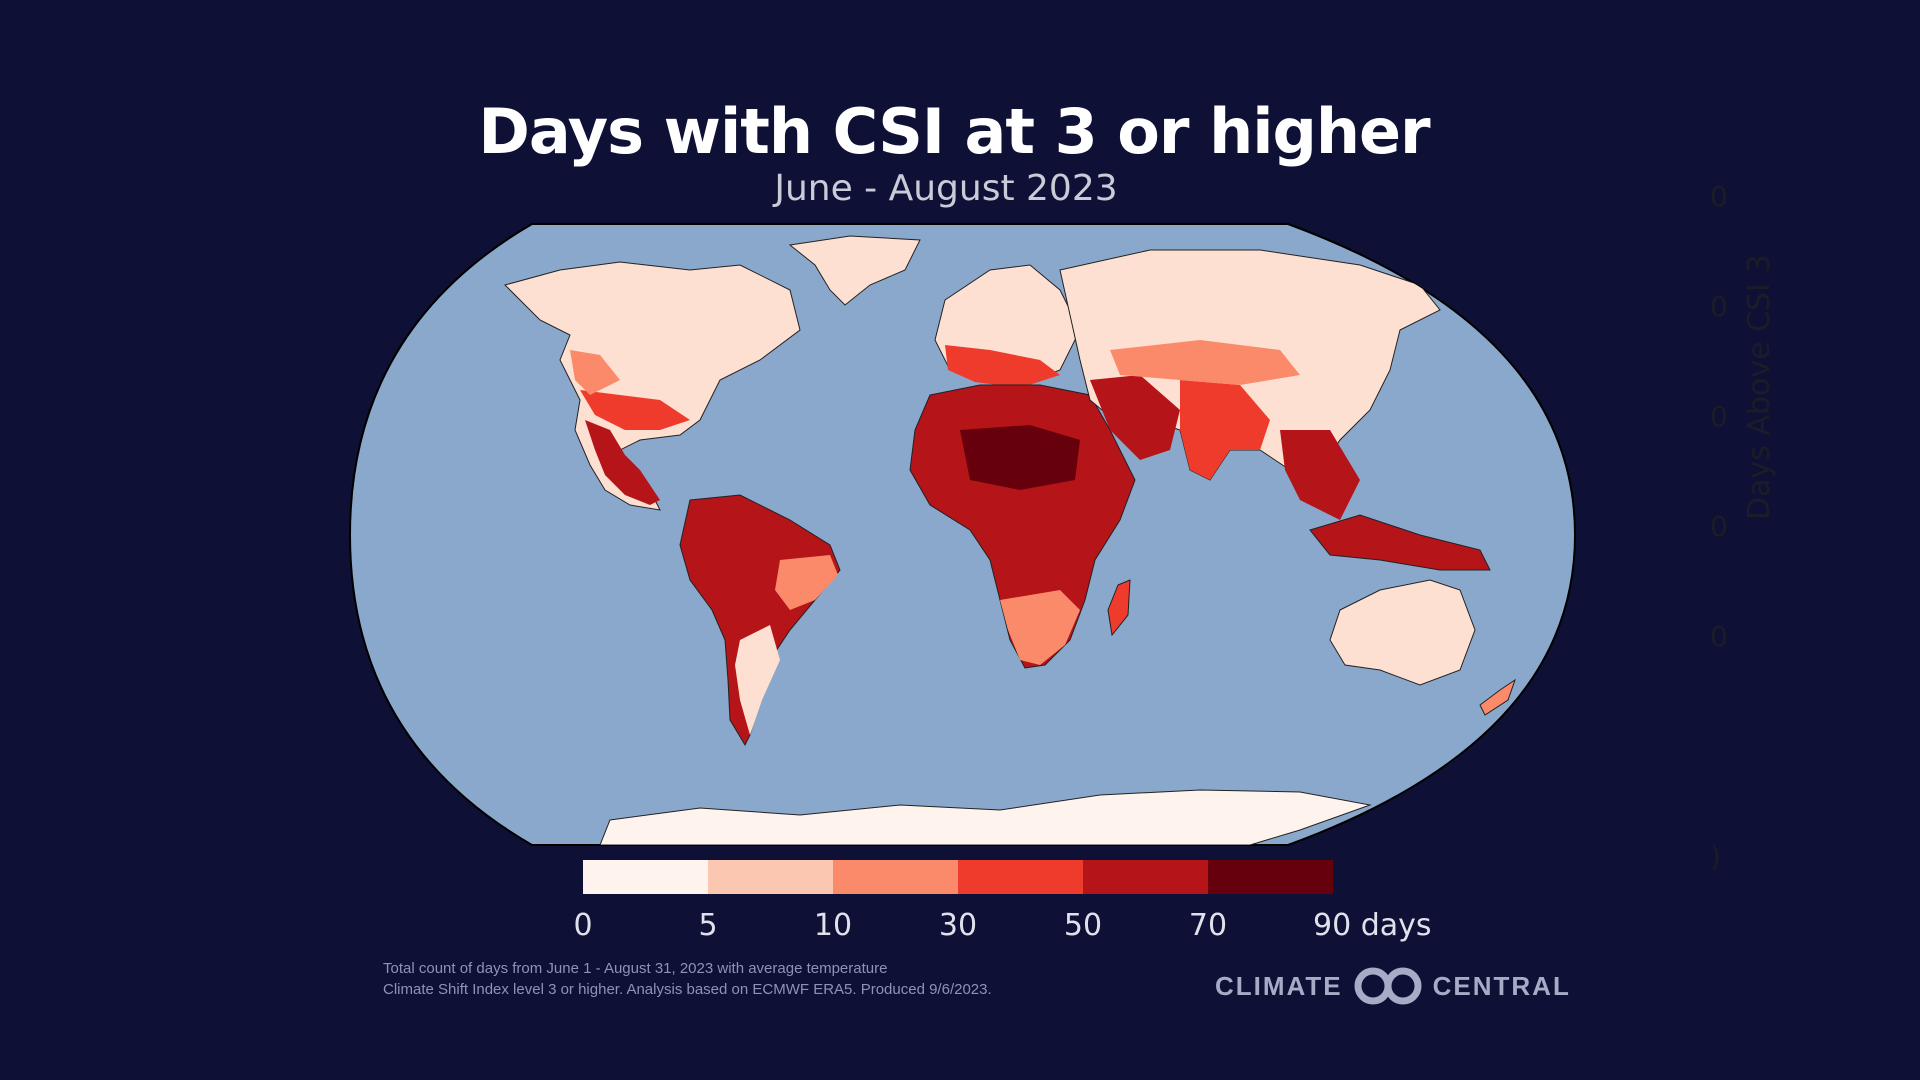 This screenshot has height=1080, width=1920. What do you see at coordinates (1497, 697) in the screenshot?
I see `new-zealand` at bounding box center [1497, 697].